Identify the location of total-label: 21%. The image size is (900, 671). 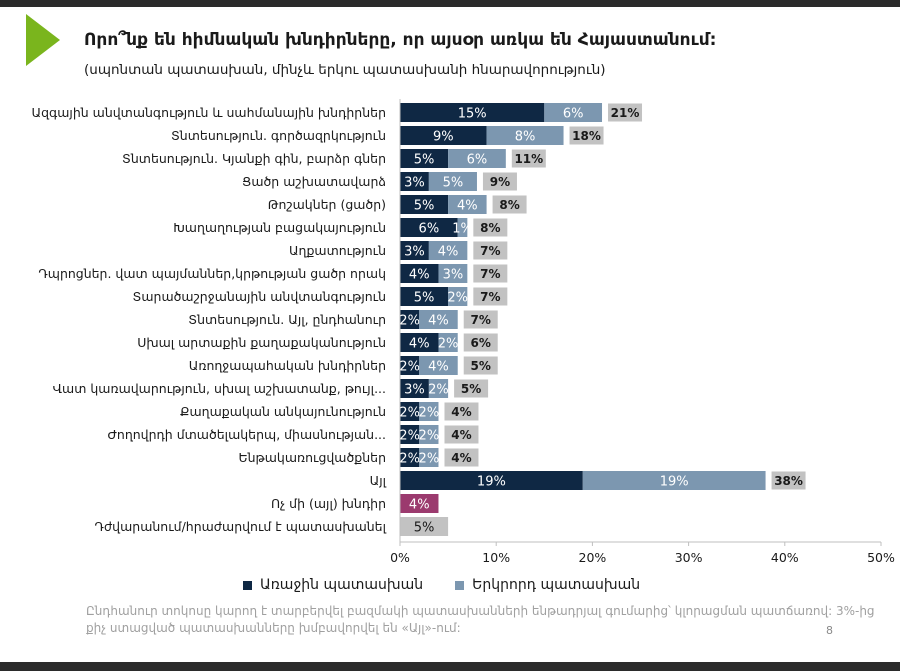
(625, 113).